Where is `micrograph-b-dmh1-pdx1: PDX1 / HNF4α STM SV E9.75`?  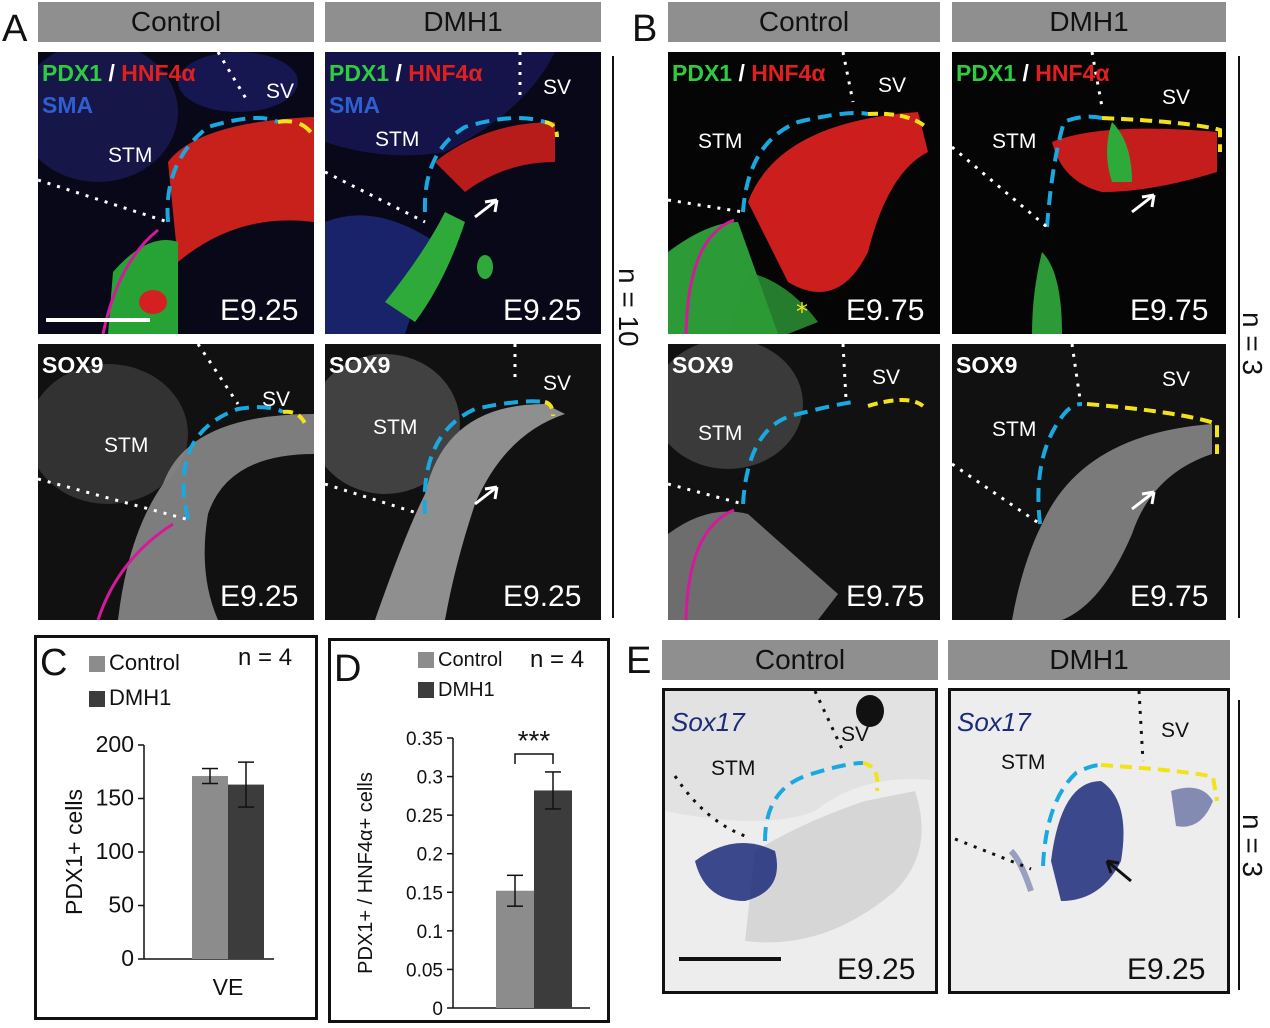
micrograph-b-dmh1-pdx1: PDX1 / HNF4α STM SV E9.75 is located at coordinates (1089, 193).